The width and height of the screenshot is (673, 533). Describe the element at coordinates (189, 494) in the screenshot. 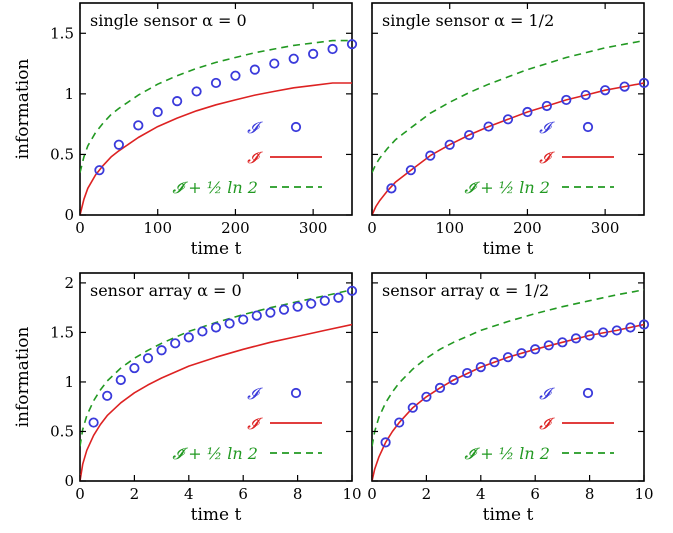

I see `x-tick-label: 4` at that location.